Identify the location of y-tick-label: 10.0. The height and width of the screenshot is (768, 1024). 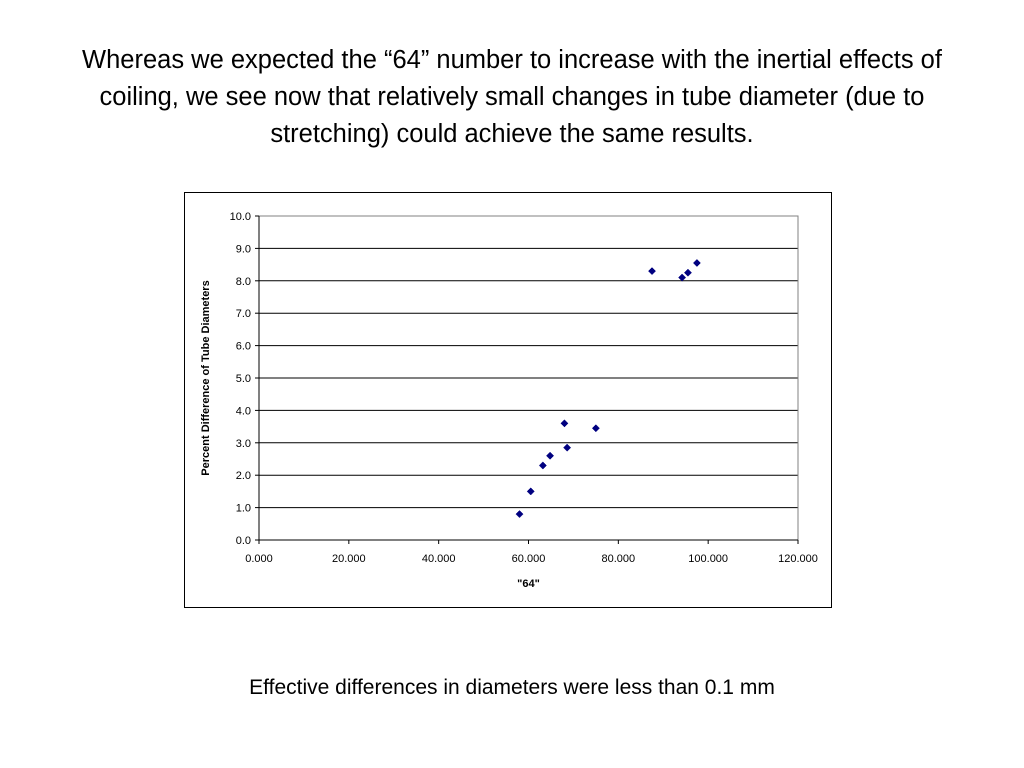
(240, 217).